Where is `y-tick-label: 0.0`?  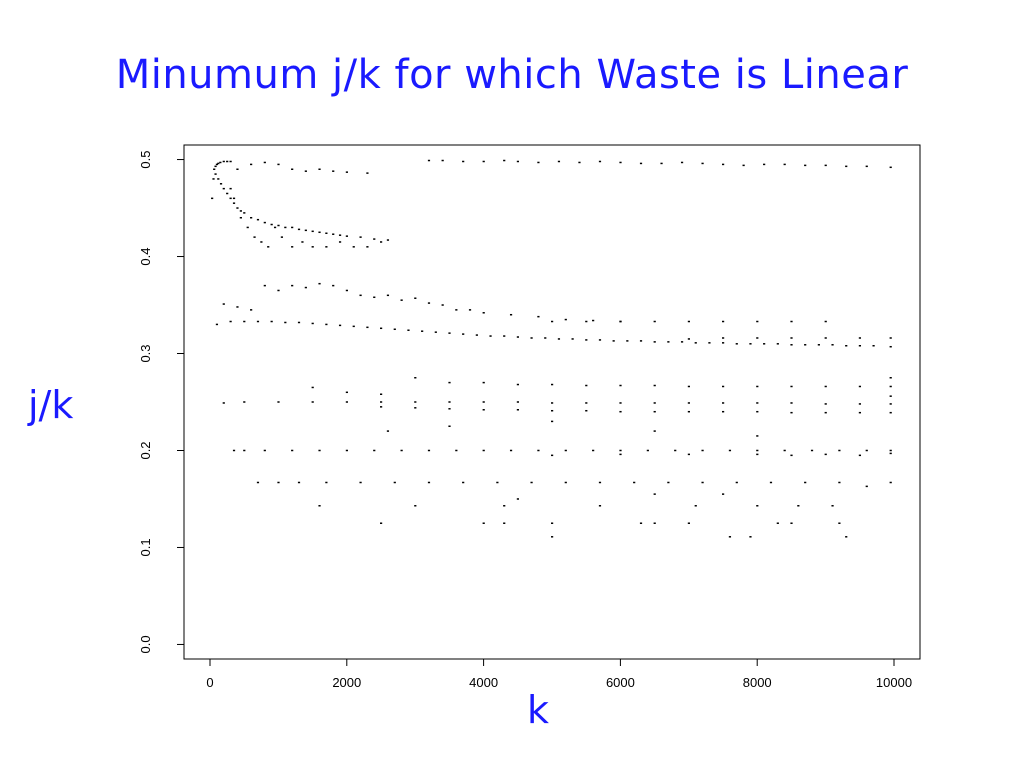 y-tick-label: 0.0 is located at coordinates (145, 644).